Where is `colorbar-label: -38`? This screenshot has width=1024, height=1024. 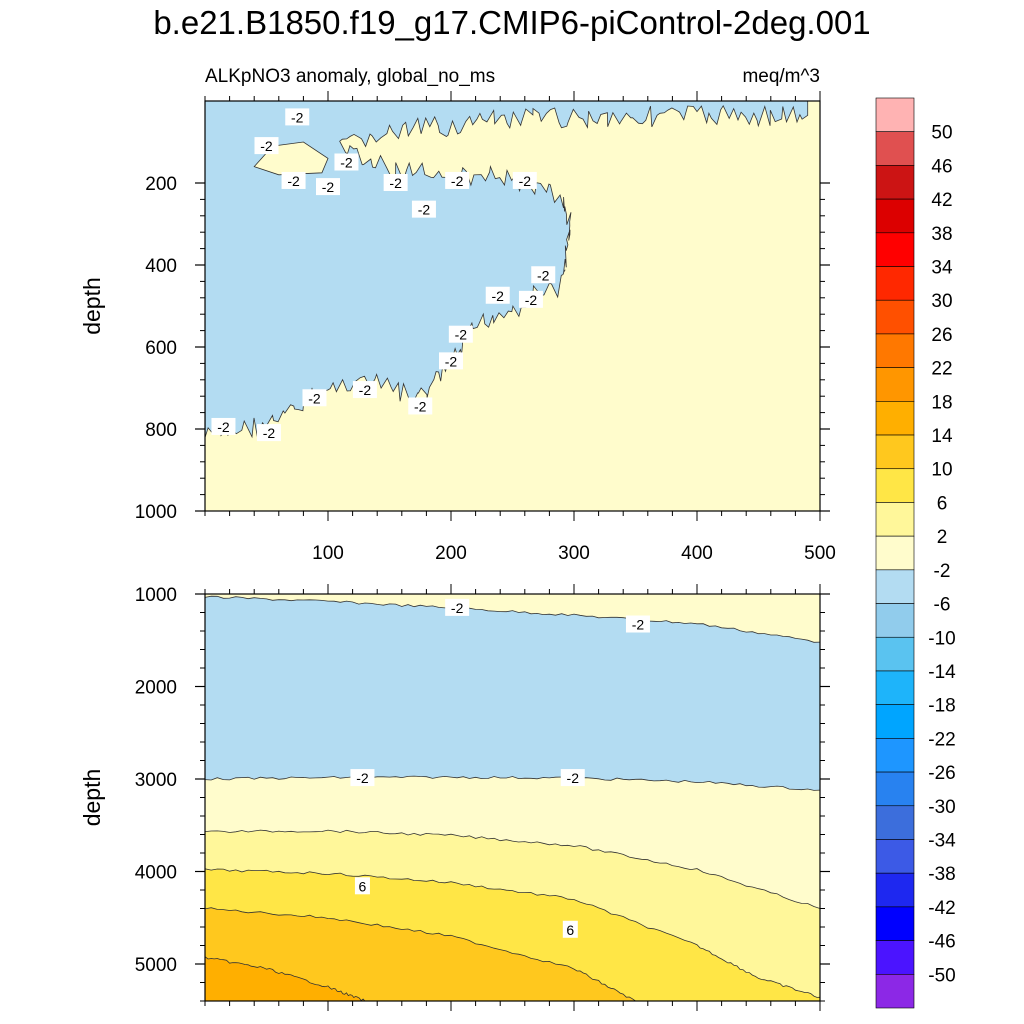
colorbar-label: -38 is located at coordinates (941, 874).